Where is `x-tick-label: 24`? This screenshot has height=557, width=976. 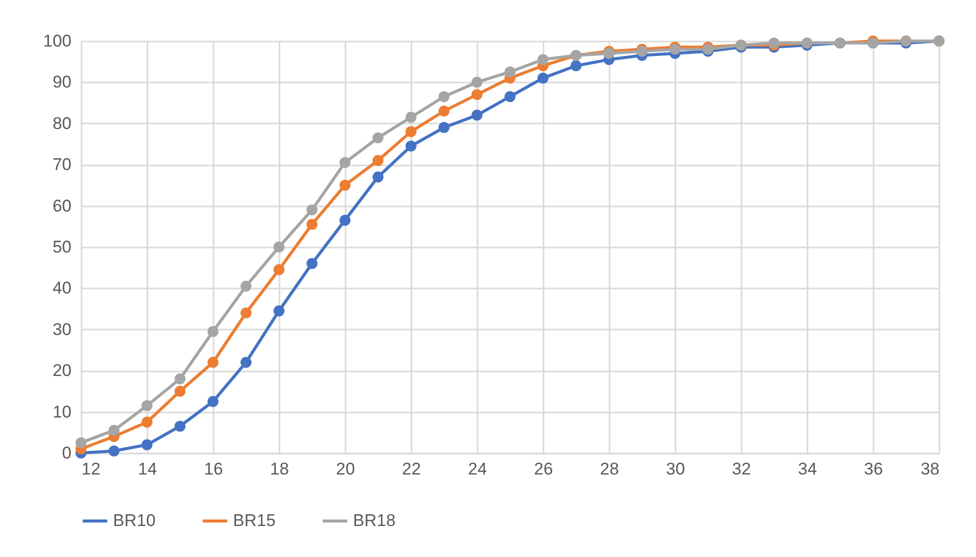 x-tick-label: 24 is located at coordinates (477, 469).